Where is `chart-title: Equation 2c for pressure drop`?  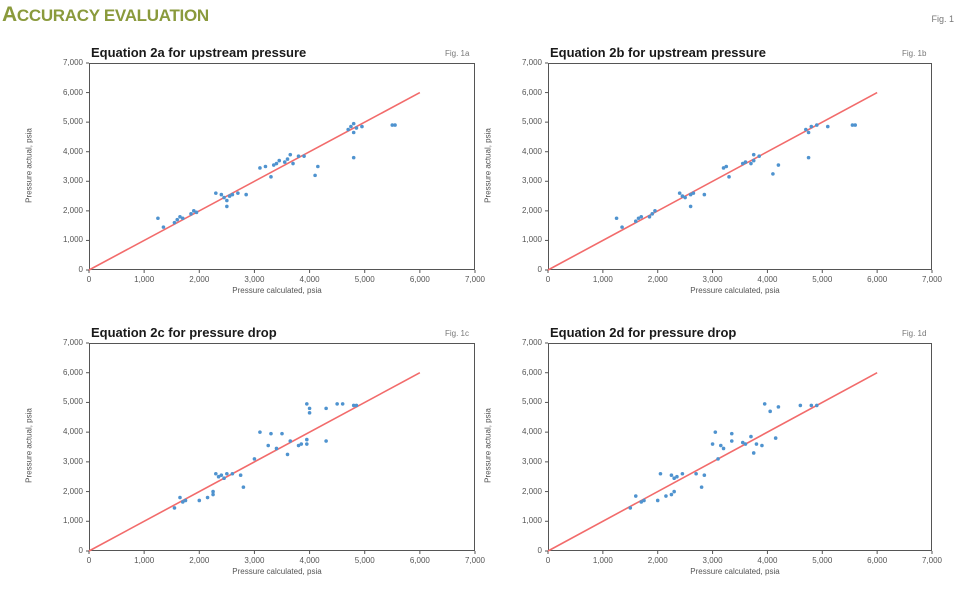
chart-title: Equation 2c for pressure drop is located at coordinates (184, 332).